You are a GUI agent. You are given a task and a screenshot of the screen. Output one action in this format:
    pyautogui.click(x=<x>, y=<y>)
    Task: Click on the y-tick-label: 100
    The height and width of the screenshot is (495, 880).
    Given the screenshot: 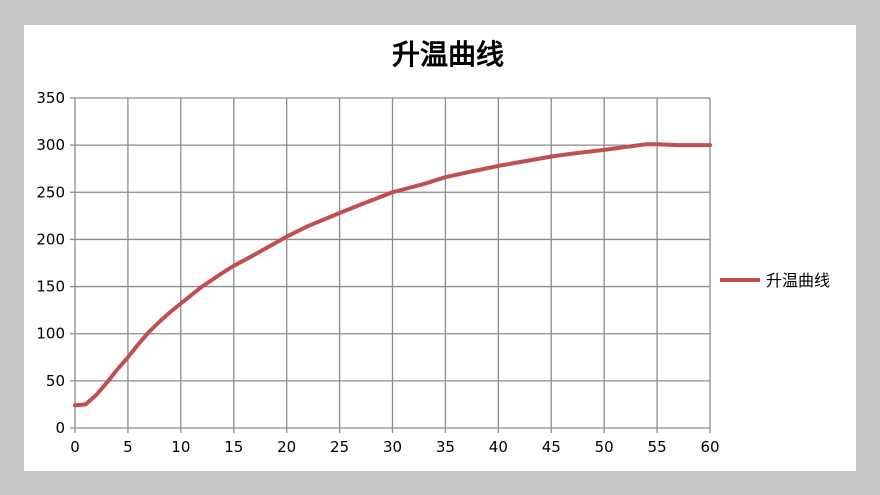 What is the action you would take?
    pyautogui.click(x=50, y=334)
    